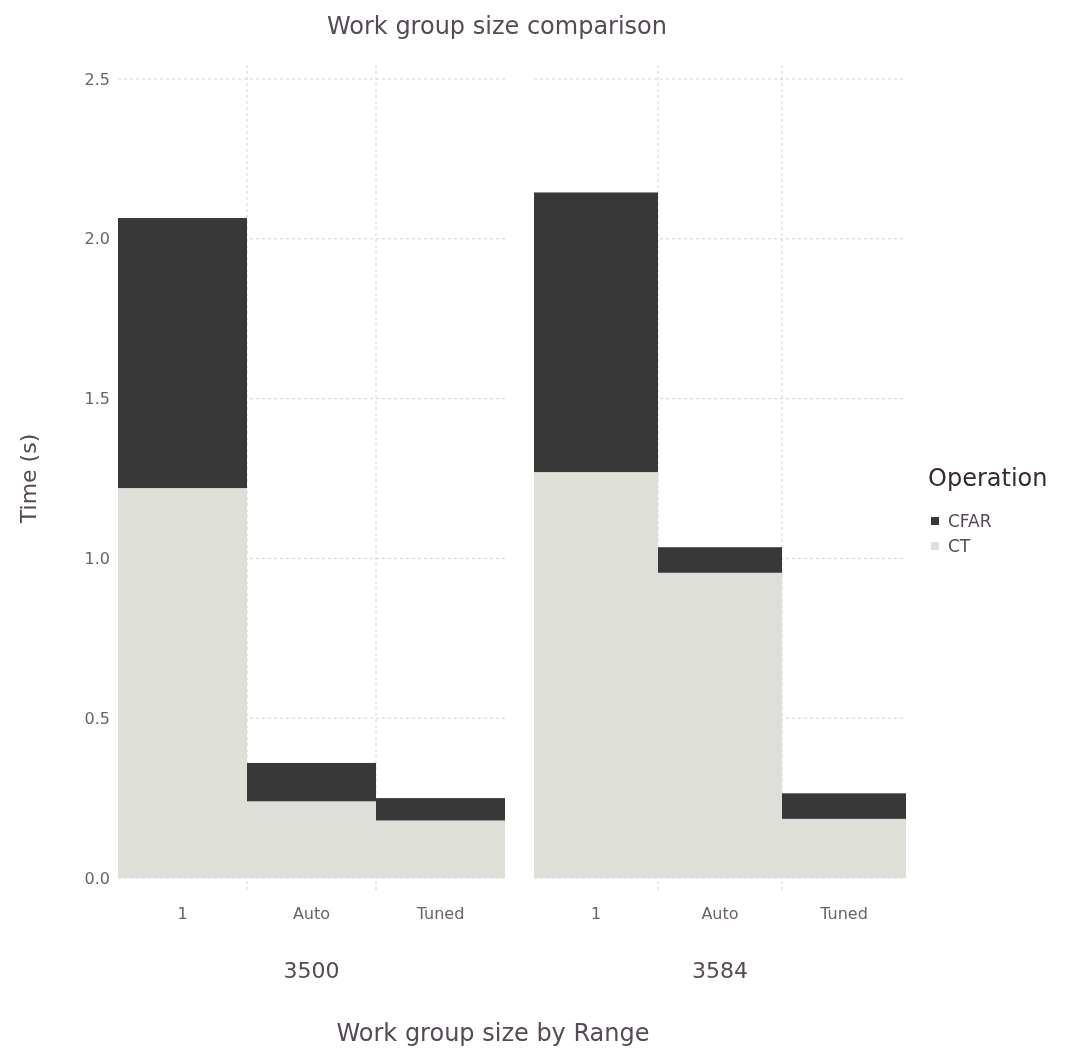 This screenshot has height=1054, width=1086. I want to click on x-axis-title: 3584, so click(720, 970).